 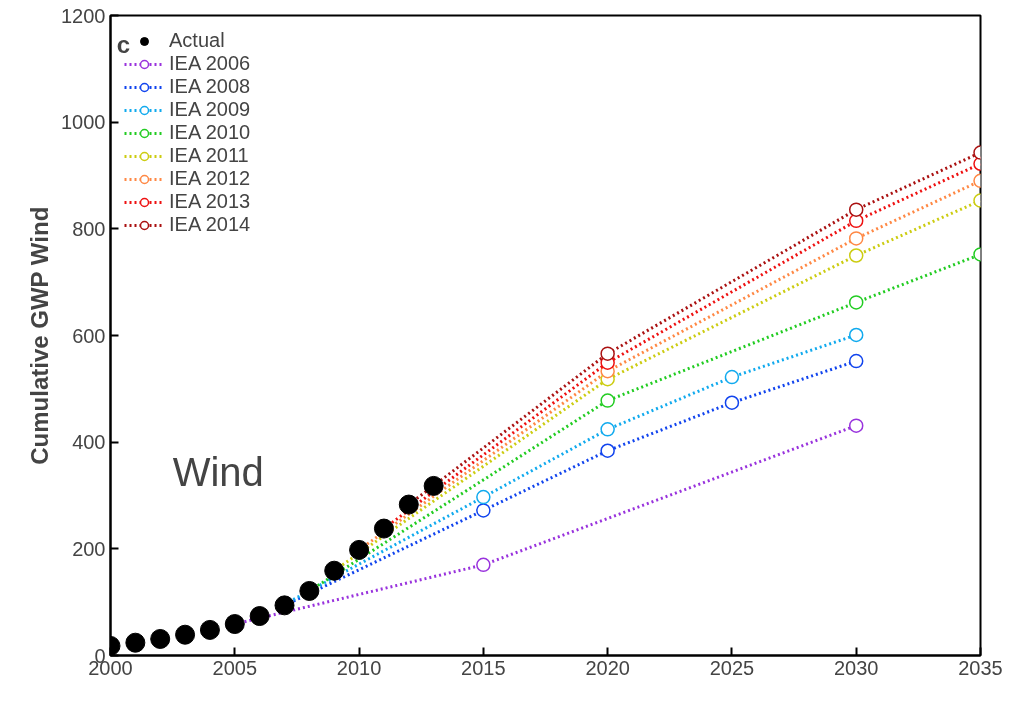 I want to click on legend-label: IEA 2010, so click(x=210, y=132).